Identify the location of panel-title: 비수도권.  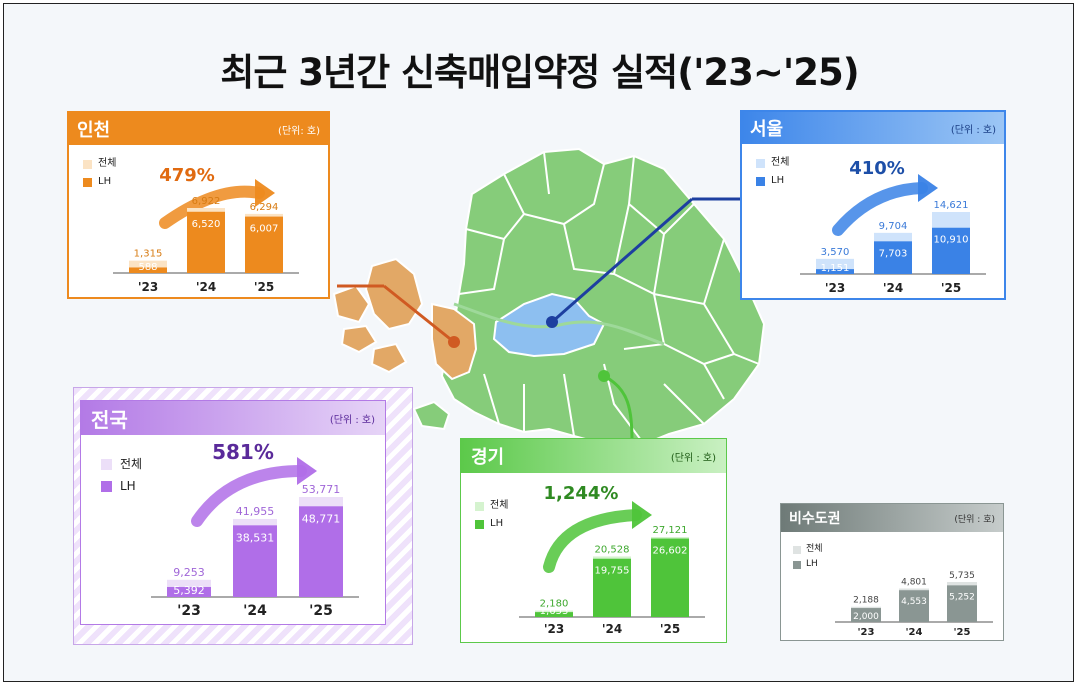
(815, 519).